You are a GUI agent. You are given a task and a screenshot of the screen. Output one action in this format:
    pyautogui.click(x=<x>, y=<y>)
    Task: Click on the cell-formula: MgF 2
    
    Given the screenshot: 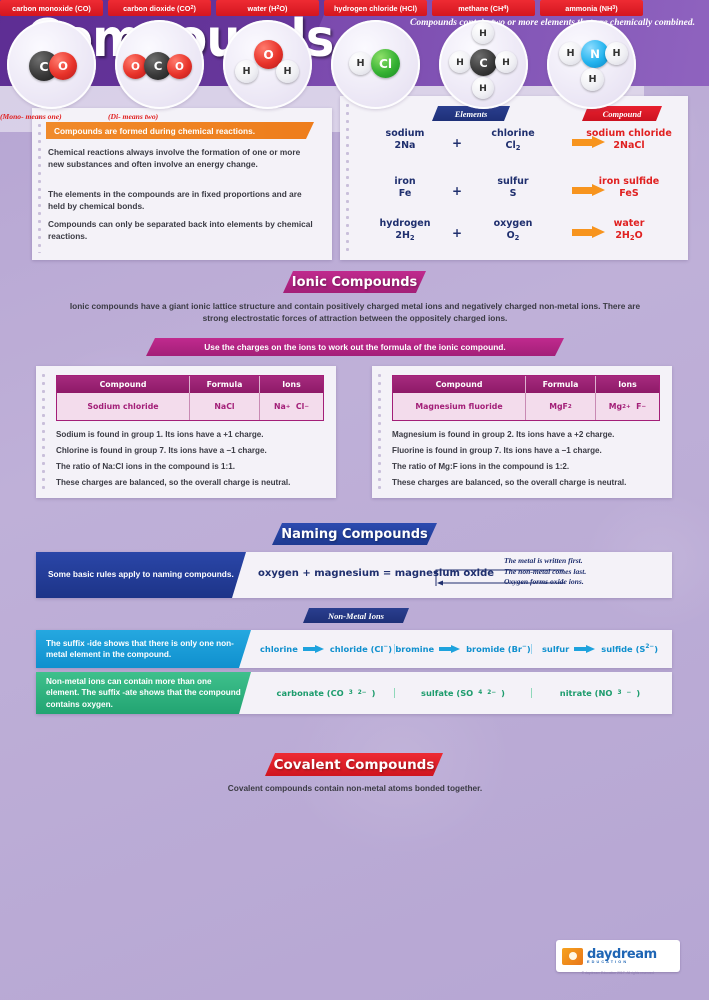 What is the action you would take?
    pyautogui.click(x=560, y=406)
    